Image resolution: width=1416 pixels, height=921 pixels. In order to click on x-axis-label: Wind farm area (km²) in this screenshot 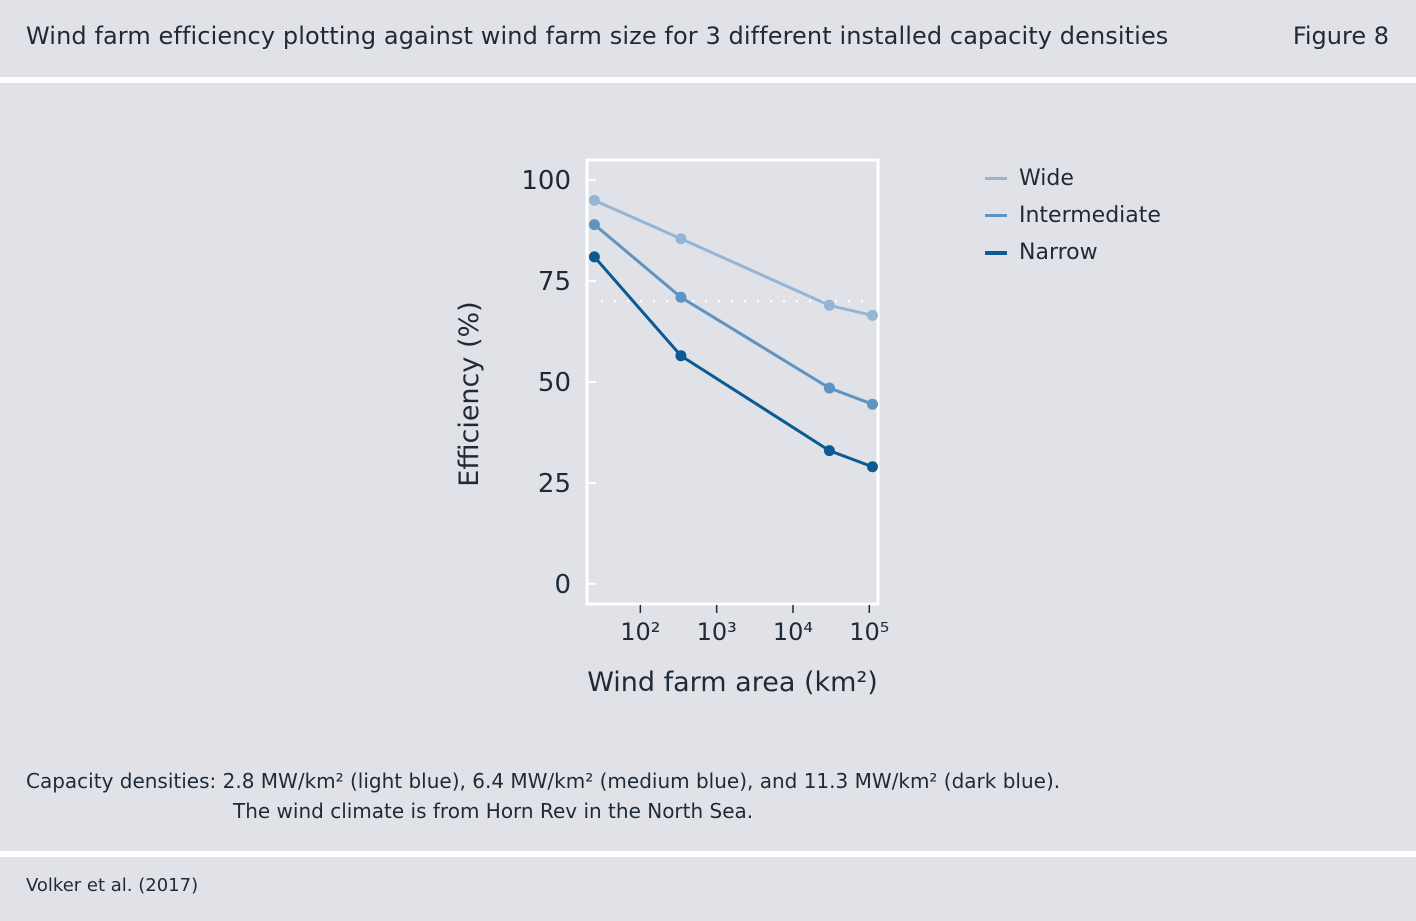, I will do `click(732, 682)`.